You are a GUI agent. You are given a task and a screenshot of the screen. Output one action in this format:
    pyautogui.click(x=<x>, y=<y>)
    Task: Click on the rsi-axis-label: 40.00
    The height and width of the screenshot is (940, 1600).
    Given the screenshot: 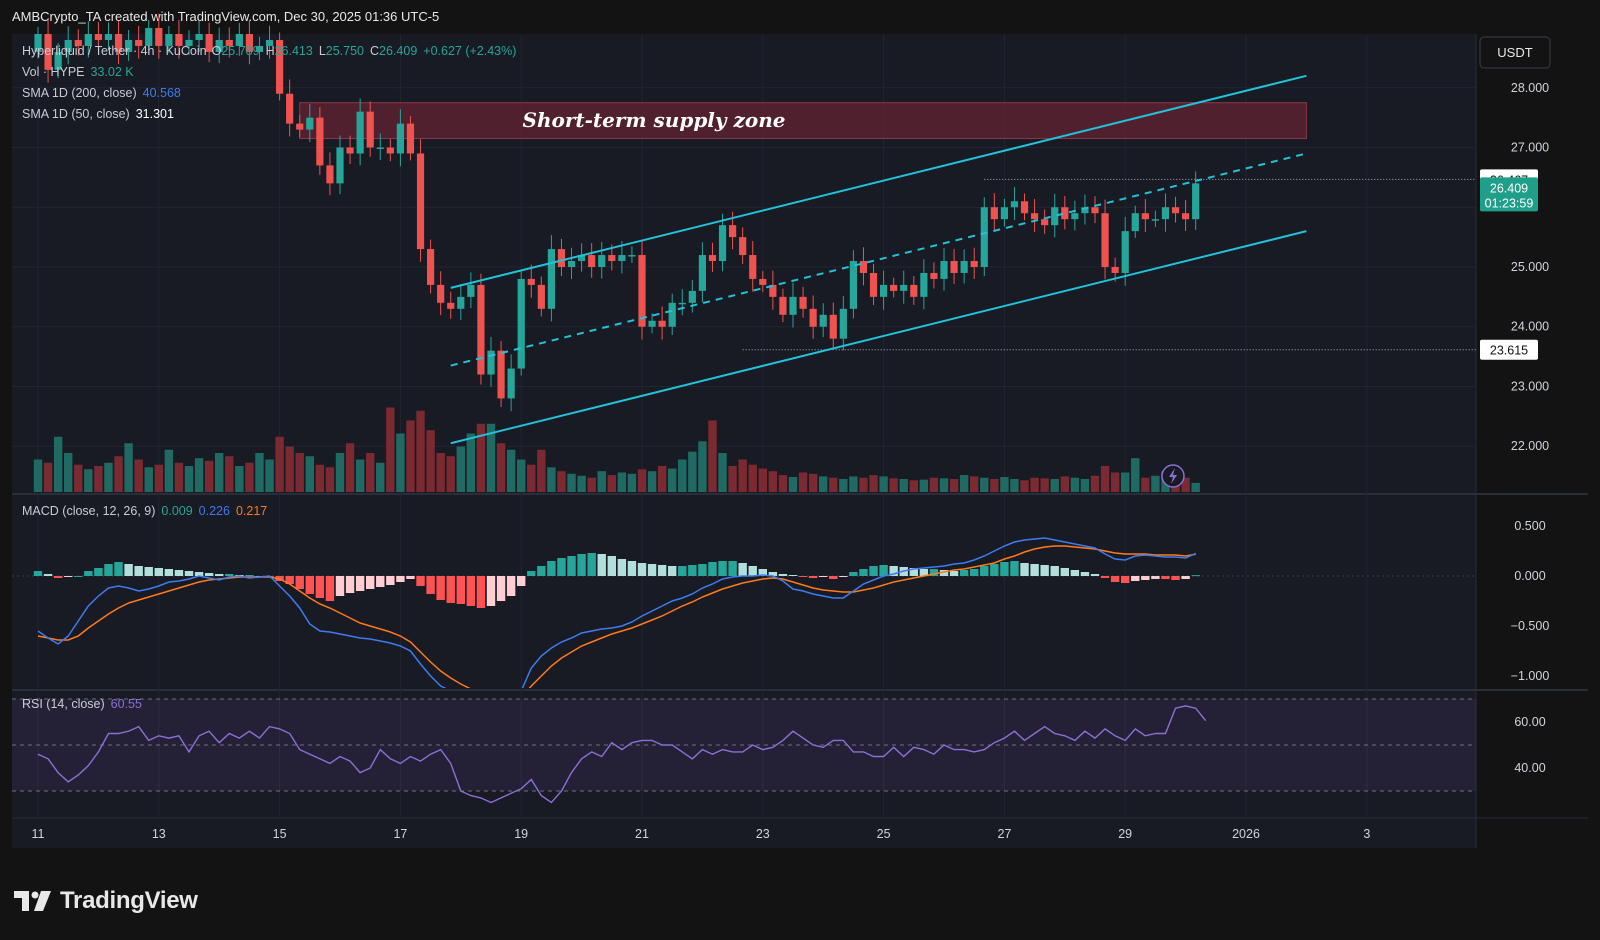 What is the action you would take?
    pyautogui.click(x=1529, y=768)
    